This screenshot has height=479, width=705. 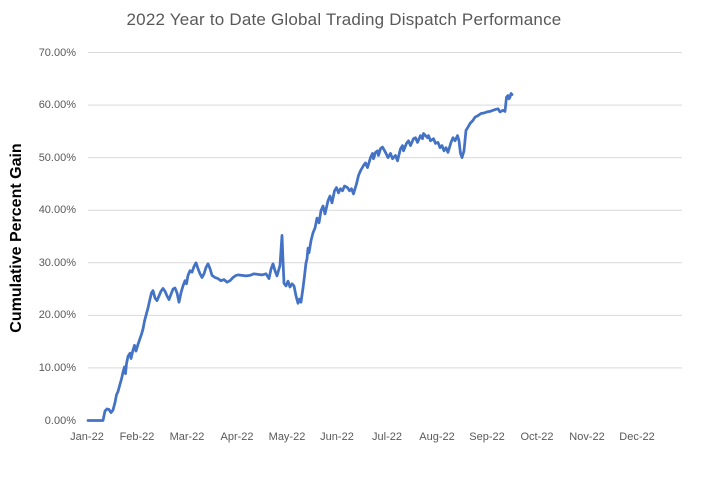 I want to click on x-tick-label: Feb-22, so click(x=137, y=437).